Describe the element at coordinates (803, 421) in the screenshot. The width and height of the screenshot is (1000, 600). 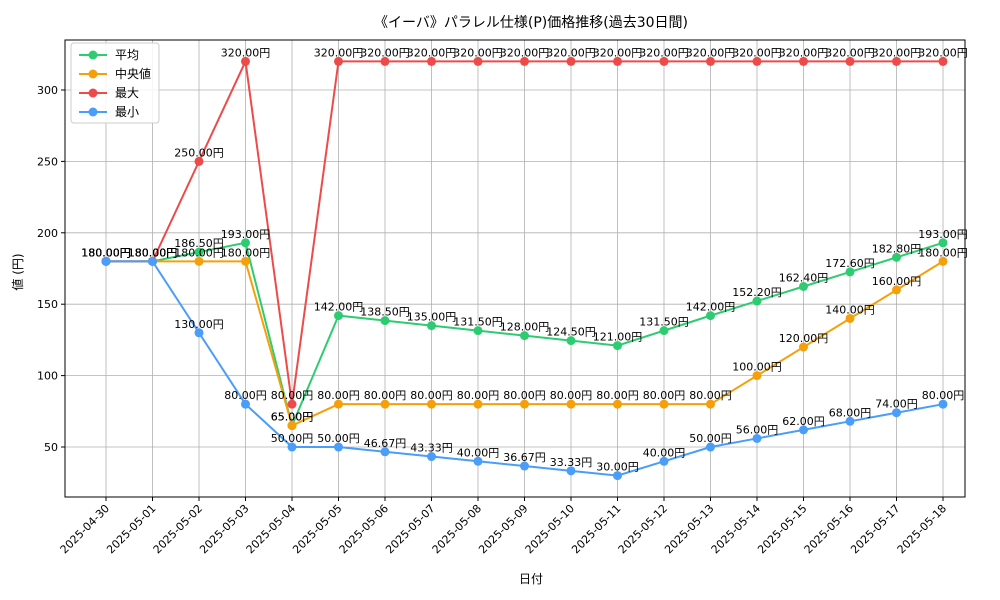
I see `data-label: 62.00円` at that location.